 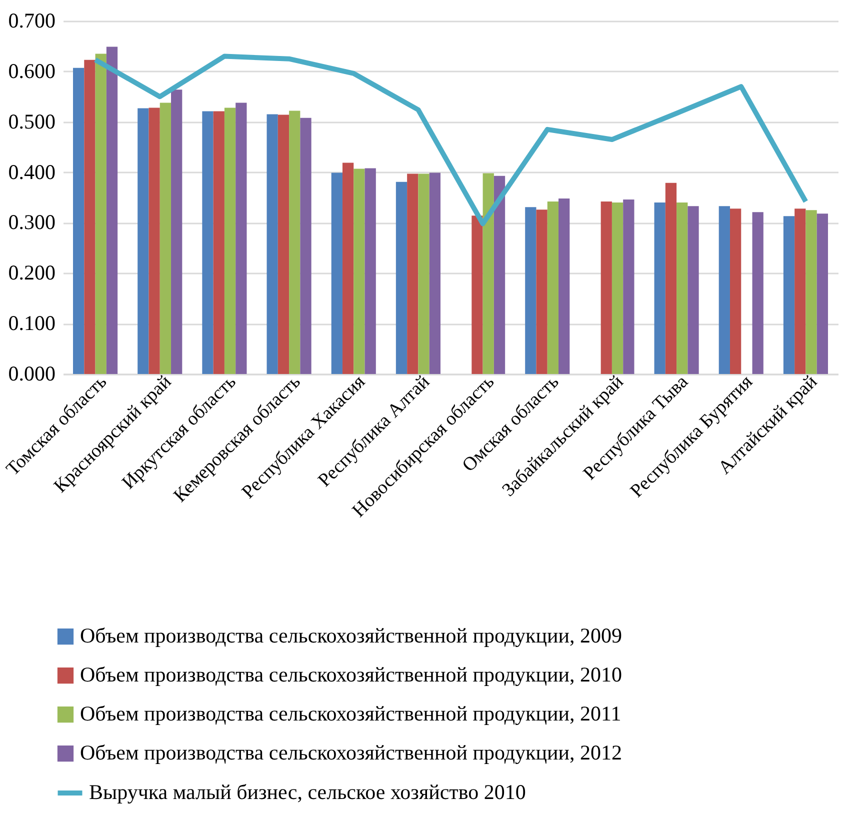 I want to click on y-tick-label: 0.600, so click(x=32, y=70).